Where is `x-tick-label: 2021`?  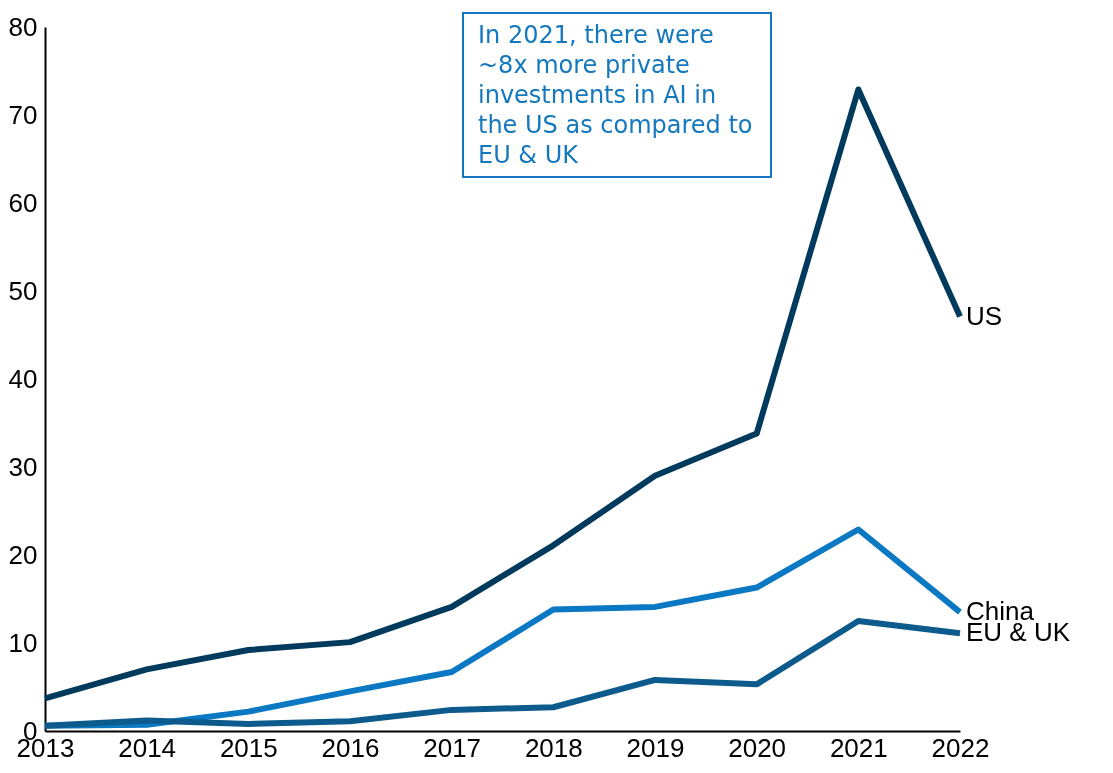 x-tick-label: 2021 is located at coordinates (858, 747).